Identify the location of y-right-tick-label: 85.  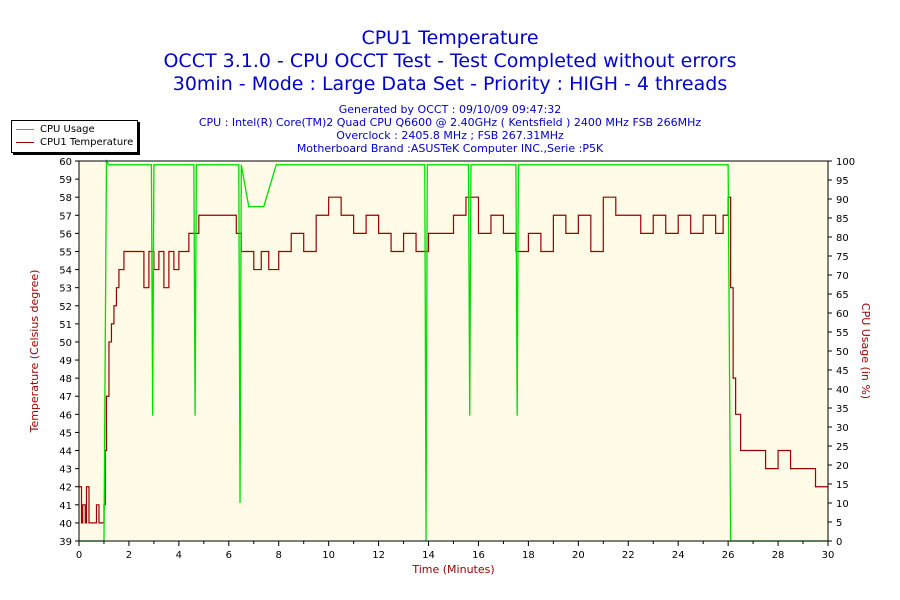
(842, 219).